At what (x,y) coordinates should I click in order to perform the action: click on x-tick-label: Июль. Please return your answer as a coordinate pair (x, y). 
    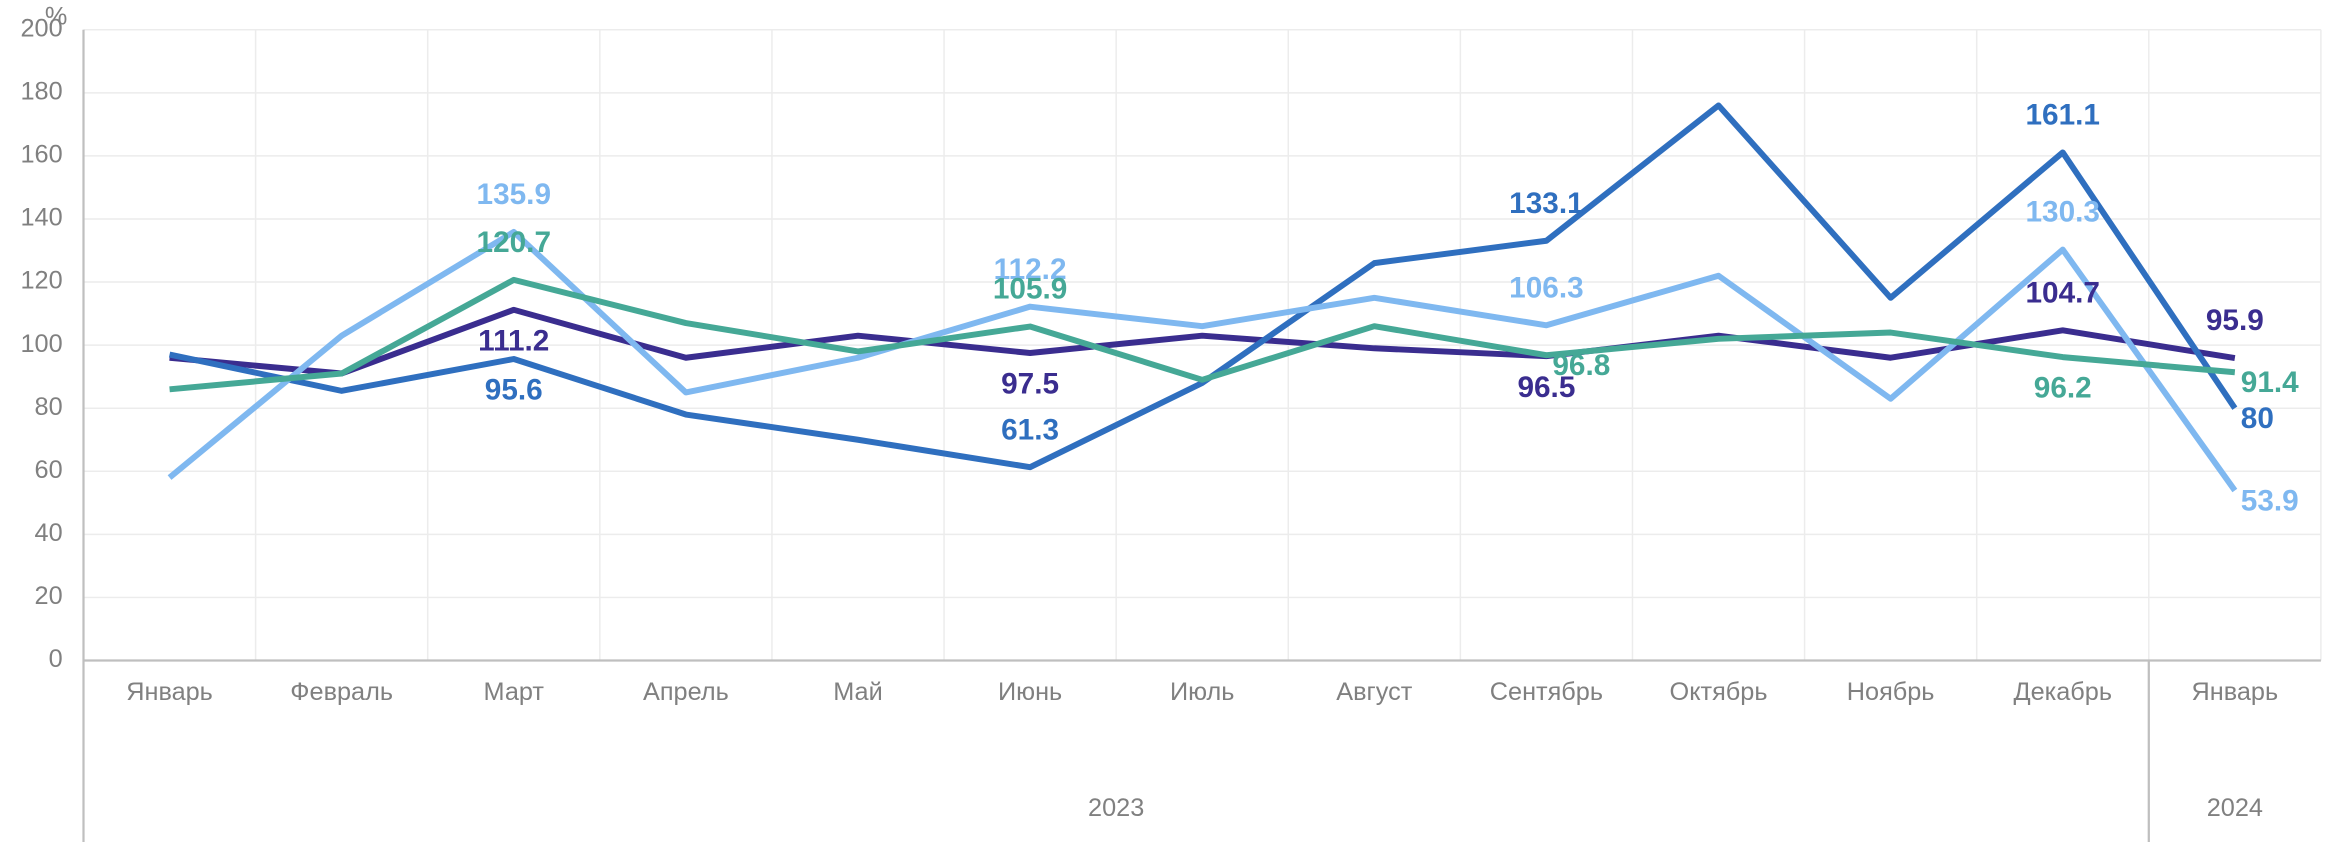
    Looking at the image, I should click on (1202, 692).